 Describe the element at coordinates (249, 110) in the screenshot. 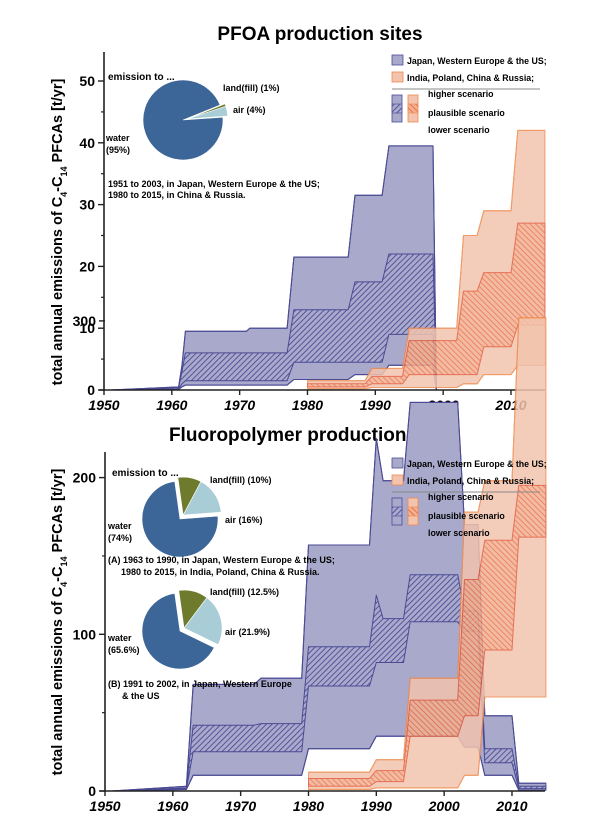

I see `pie-label-air: air (4%)` at that location.